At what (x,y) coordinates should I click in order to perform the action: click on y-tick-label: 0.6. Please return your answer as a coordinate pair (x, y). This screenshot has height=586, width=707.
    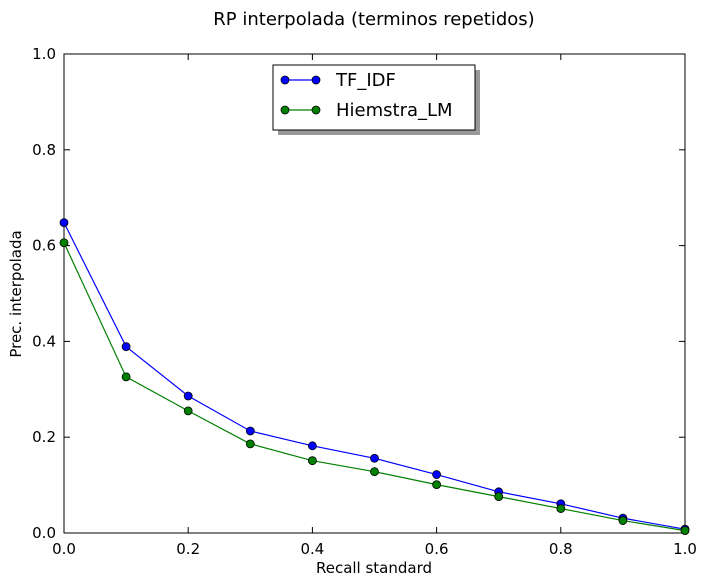
    Looking at the image, I should click on (44, 246).